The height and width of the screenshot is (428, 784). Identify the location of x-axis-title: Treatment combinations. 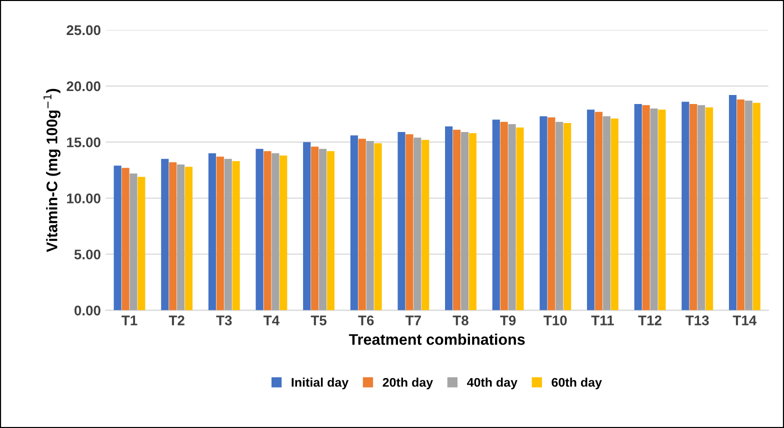
(436, 339).